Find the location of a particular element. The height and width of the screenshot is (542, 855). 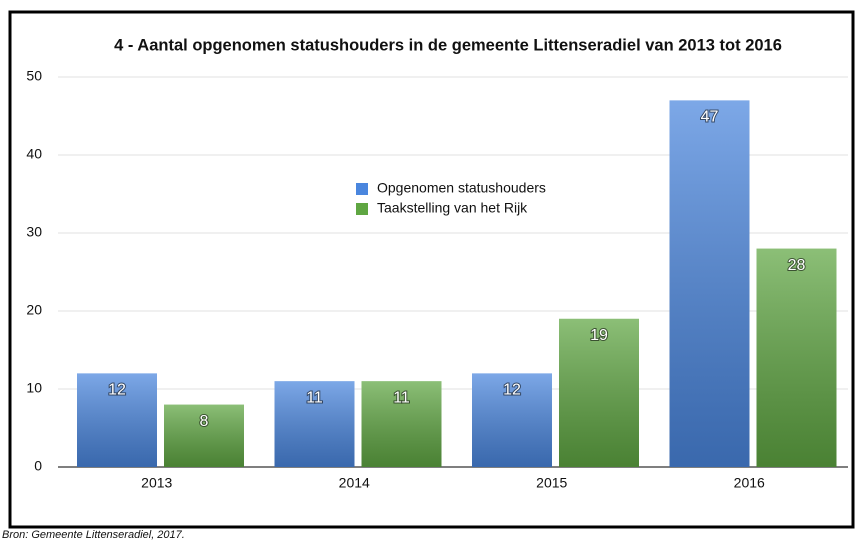

value-label: 47 is located at coordinates (710, 117).